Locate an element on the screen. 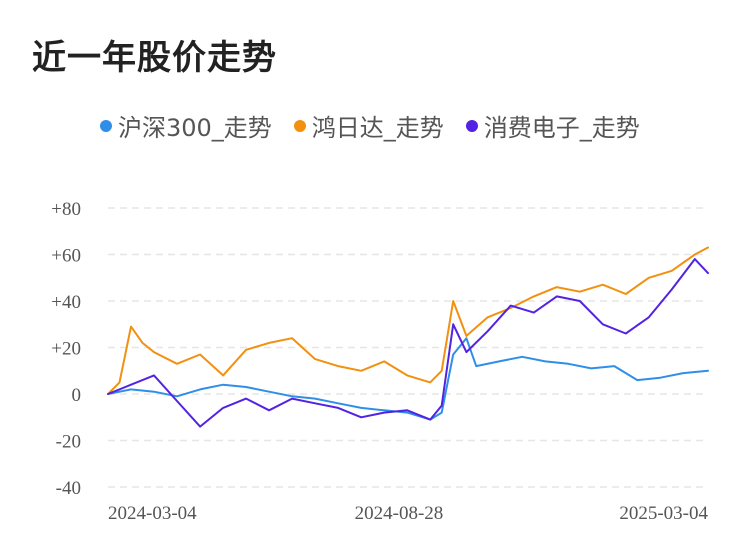 Image resolution: width=750 pixels, height=558 pixels. legend-label-hs300: 沪深300_走势 is located at coordinates (195, 128).